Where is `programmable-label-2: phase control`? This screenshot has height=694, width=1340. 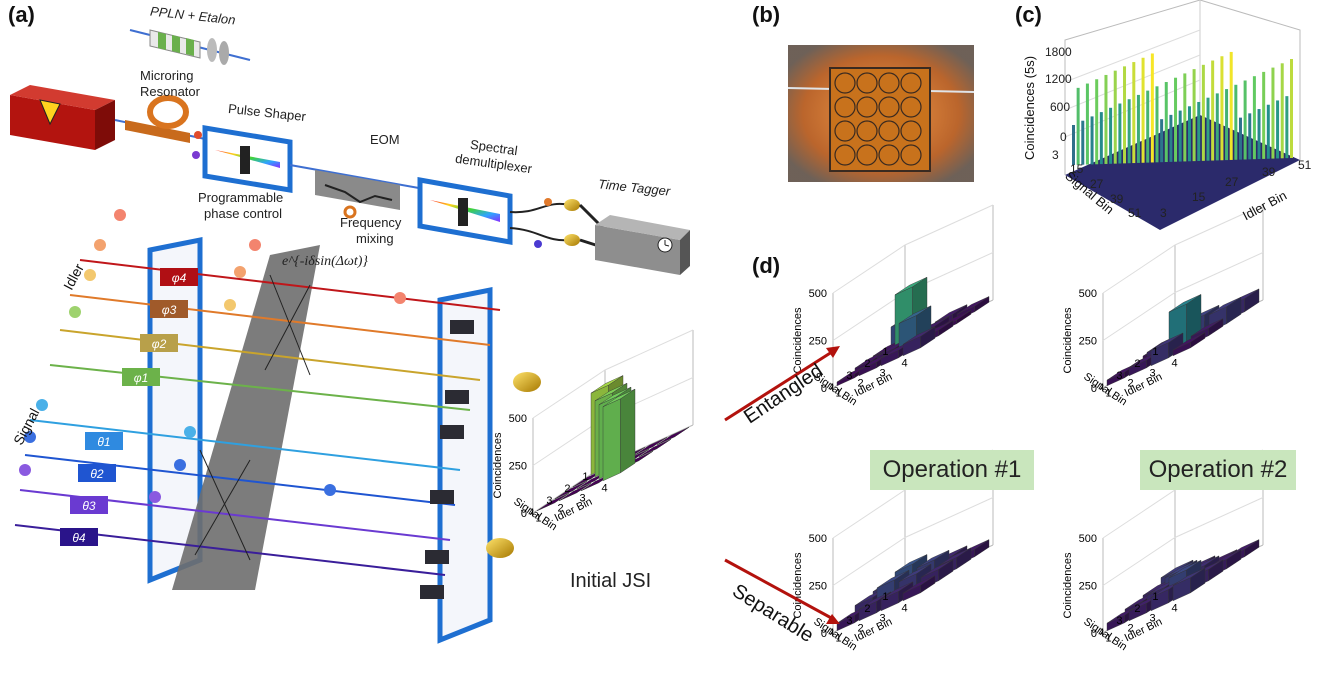
programmable-label-2: phase control is located at coordinates (243, 213).